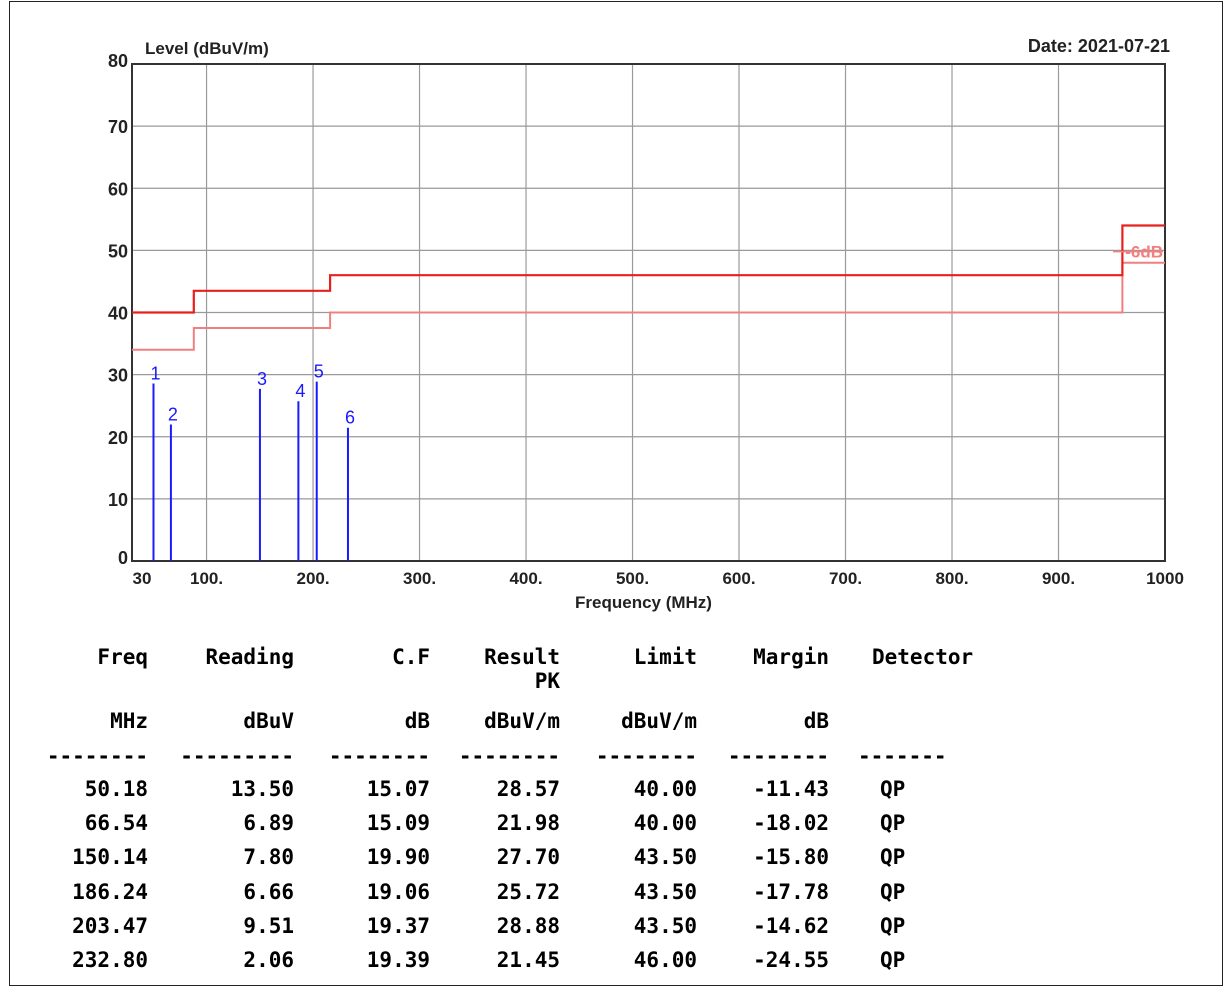 The width and height of the screenshot is (1226, 992). What do you see at coordinates (738, 578) in the screenshot?
I see `x-tick-label: 600.` at bounding box center [738, 578].